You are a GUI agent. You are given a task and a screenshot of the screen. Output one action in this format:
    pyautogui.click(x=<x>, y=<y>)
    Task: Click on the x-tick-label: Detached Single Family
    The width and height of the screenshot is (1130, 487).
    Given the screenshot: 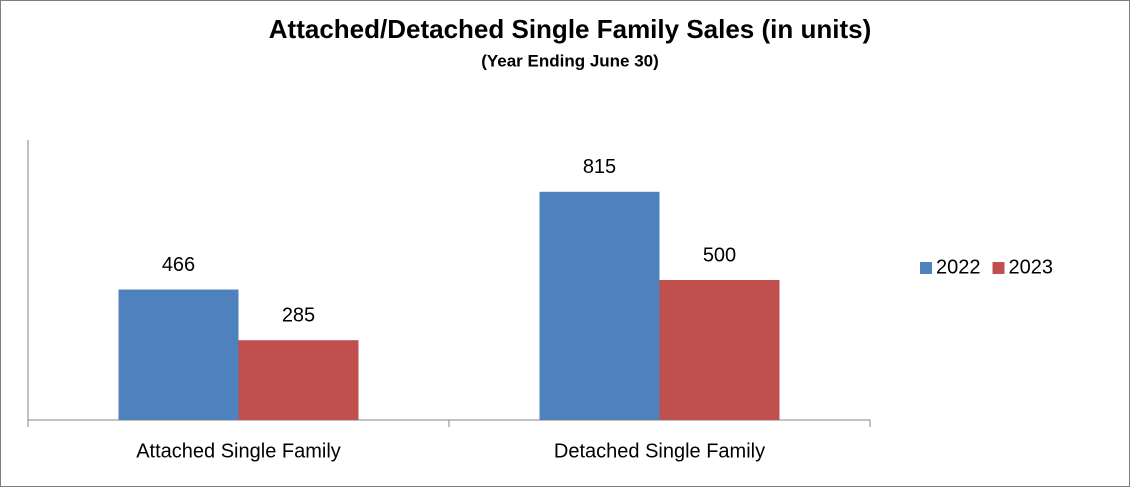 What is the action you would take?
    pyautogui.click(x=659, y=451)
    